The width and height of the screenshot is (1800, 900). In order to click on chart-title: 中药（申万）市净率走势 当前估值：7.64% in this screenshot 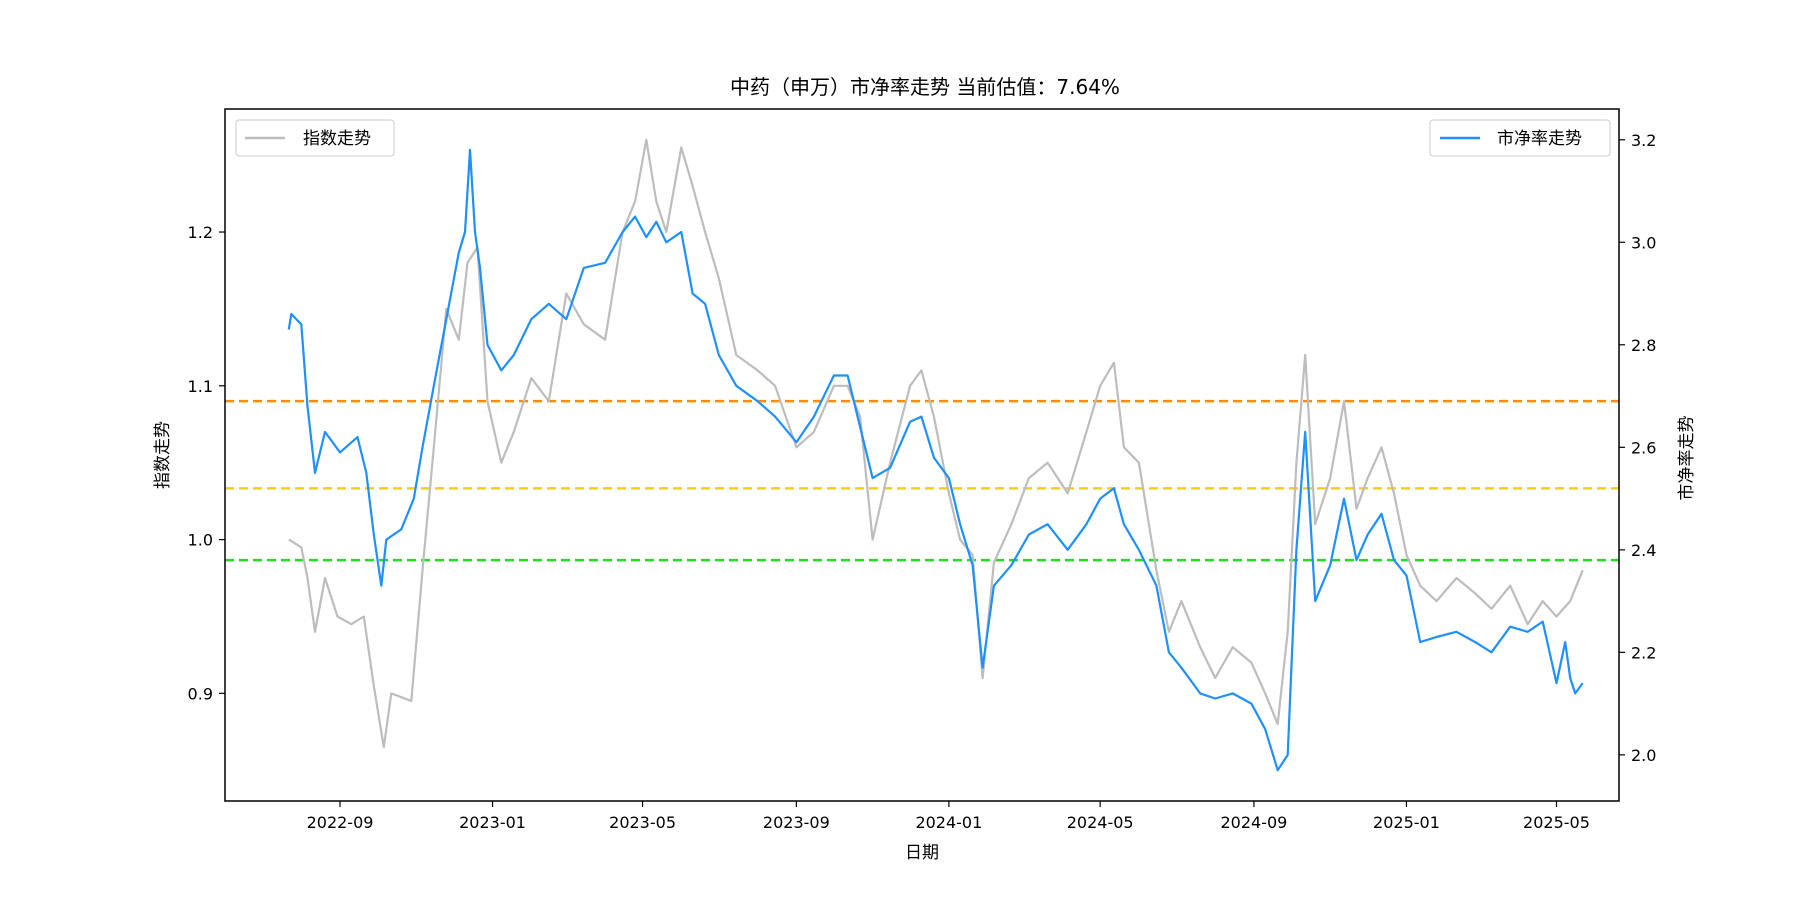, I will do `click(925, 87)`.